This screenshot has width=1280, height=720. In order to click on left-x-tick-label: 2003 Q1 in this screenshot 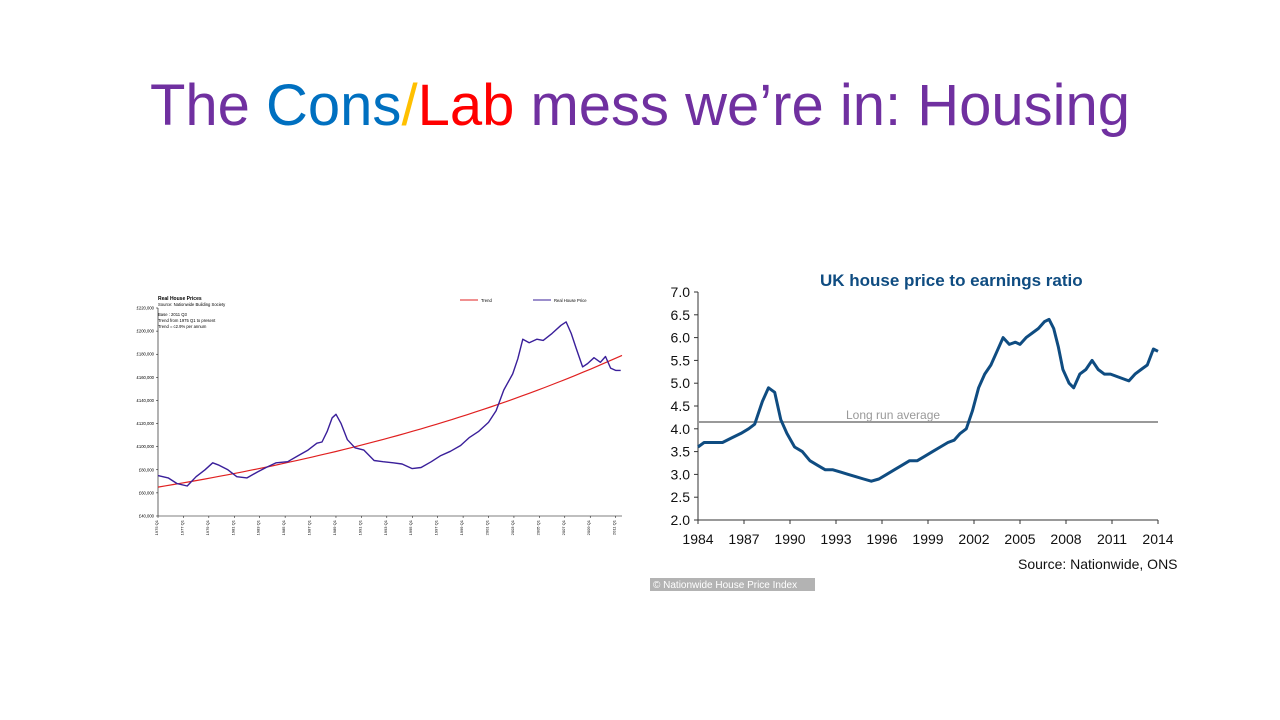, I will do `click(512, 527)`.